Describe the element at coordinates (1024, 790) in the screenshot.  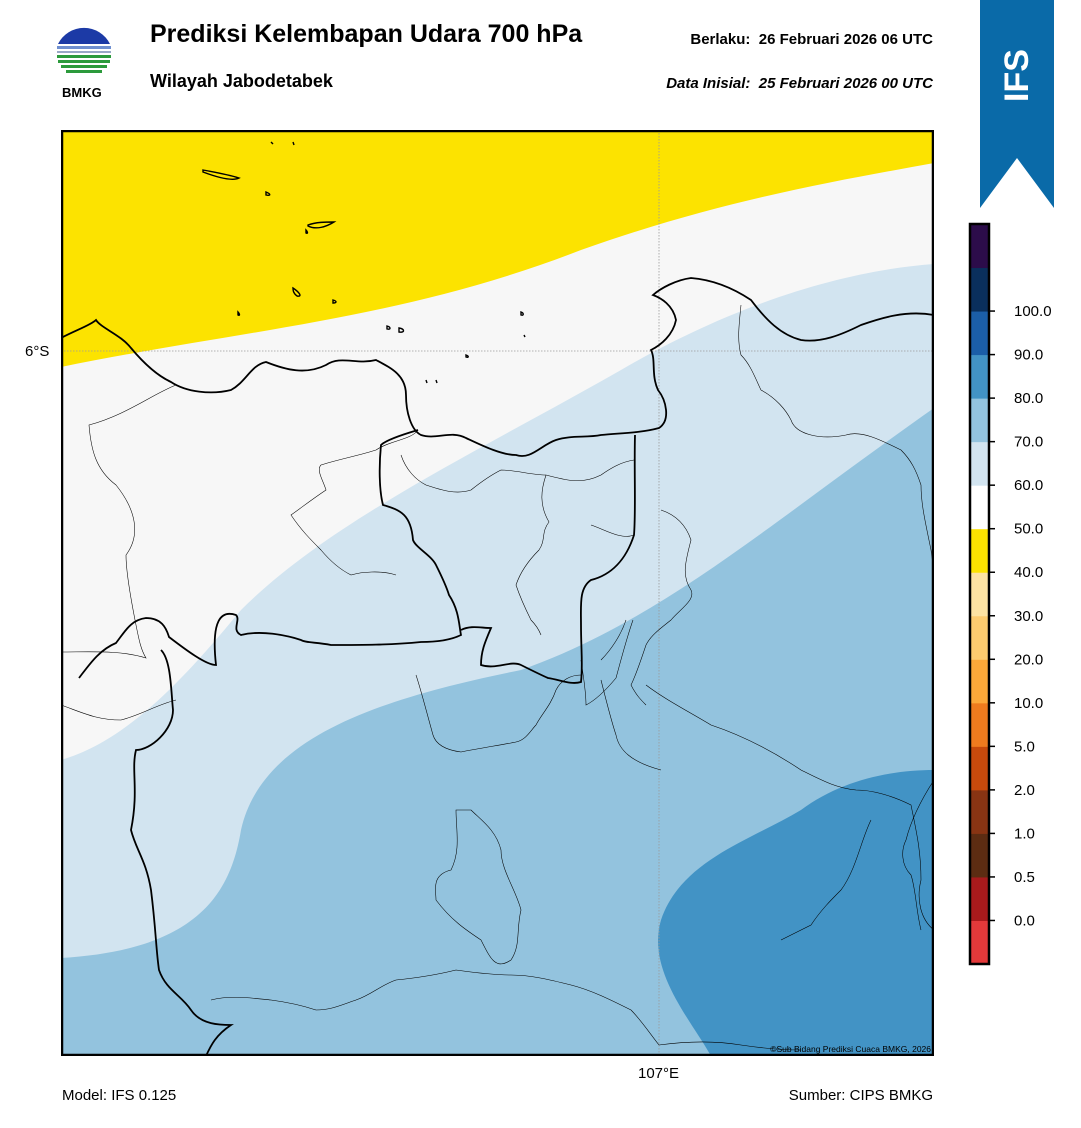
I see `colorbar-tick-label: 2.0` at that location.